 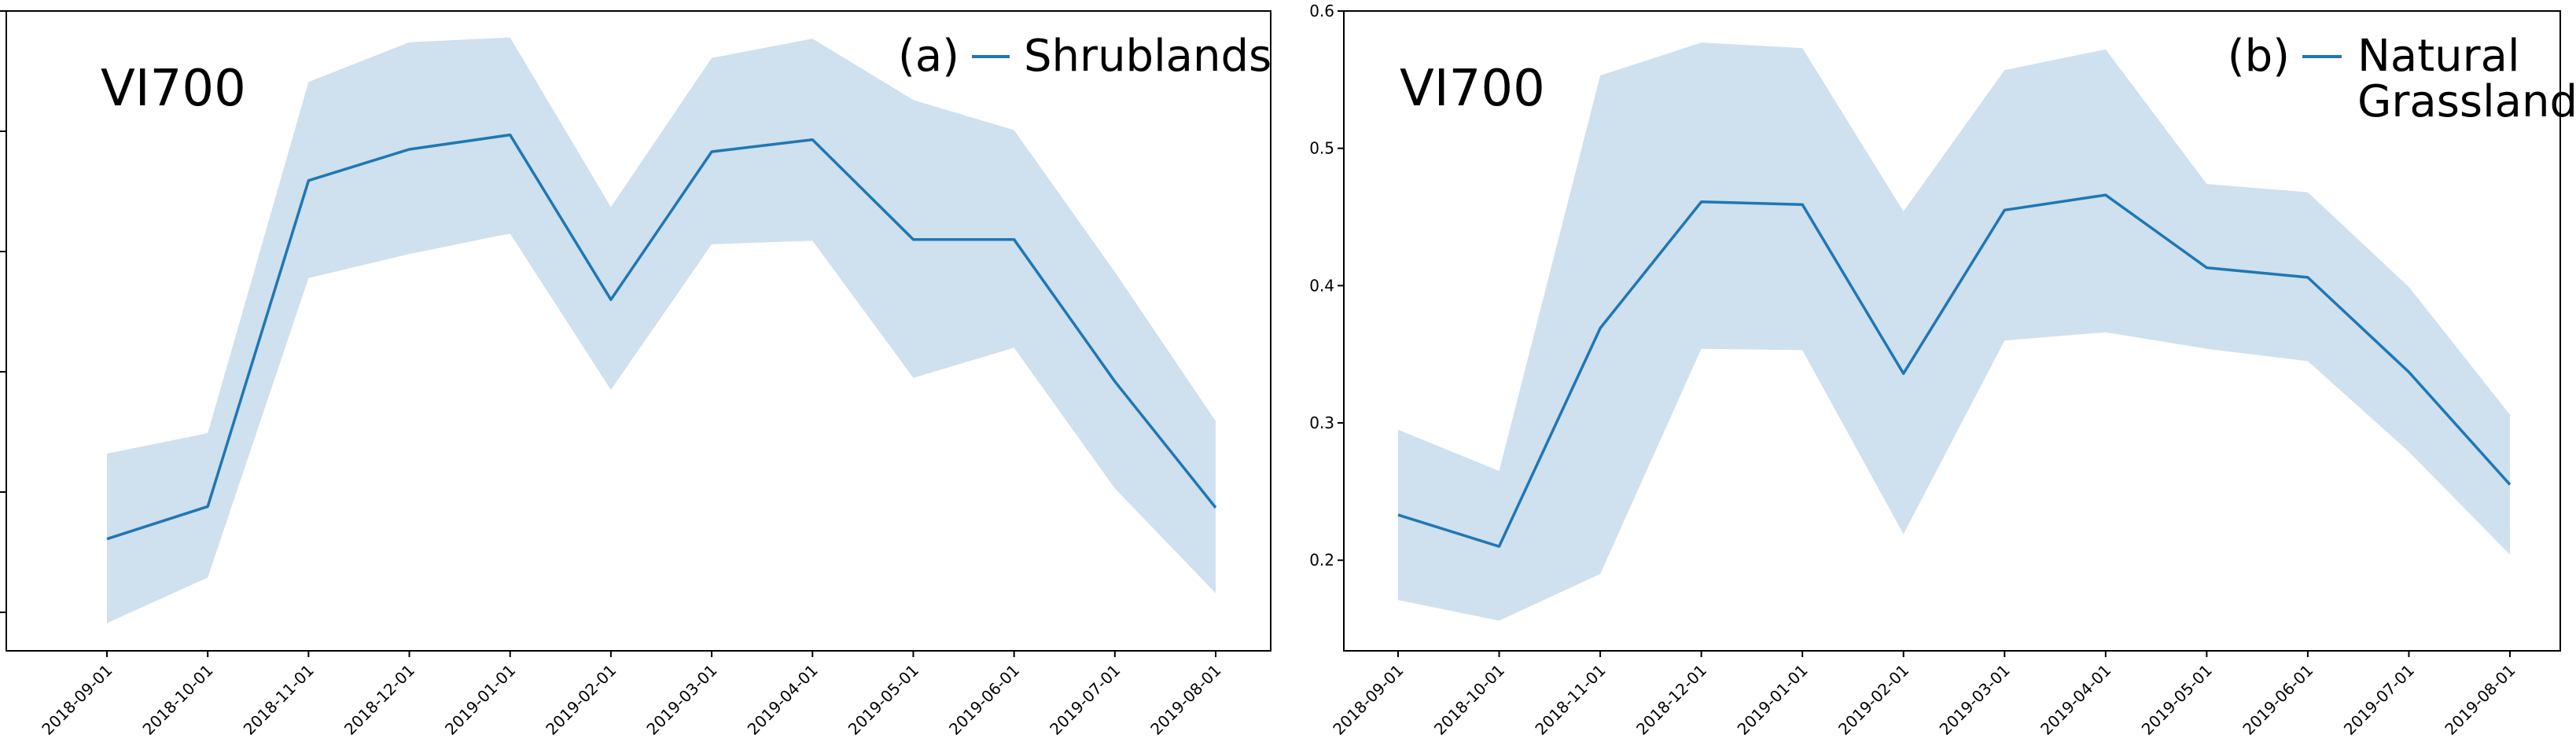 What do you see at coordinates (928, 56) in the screenshot?
I see `panel-letter: (a)` at bounding box center [928, 56].